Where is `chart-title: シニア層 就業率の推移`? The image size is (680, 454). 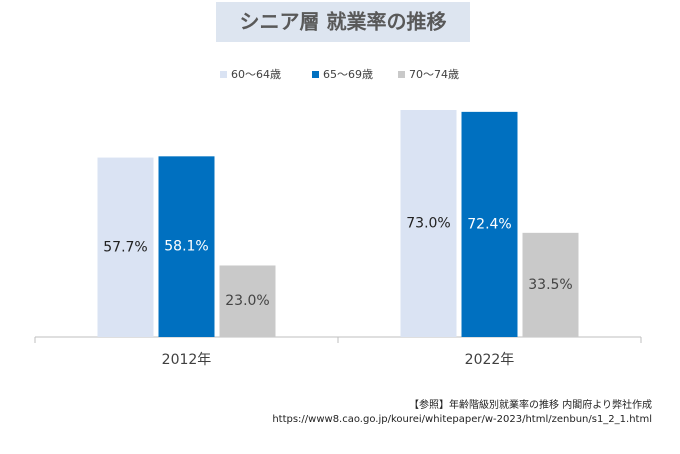 chart-title: シニア層 就業率の推移 is located at coordinates (343, 22).